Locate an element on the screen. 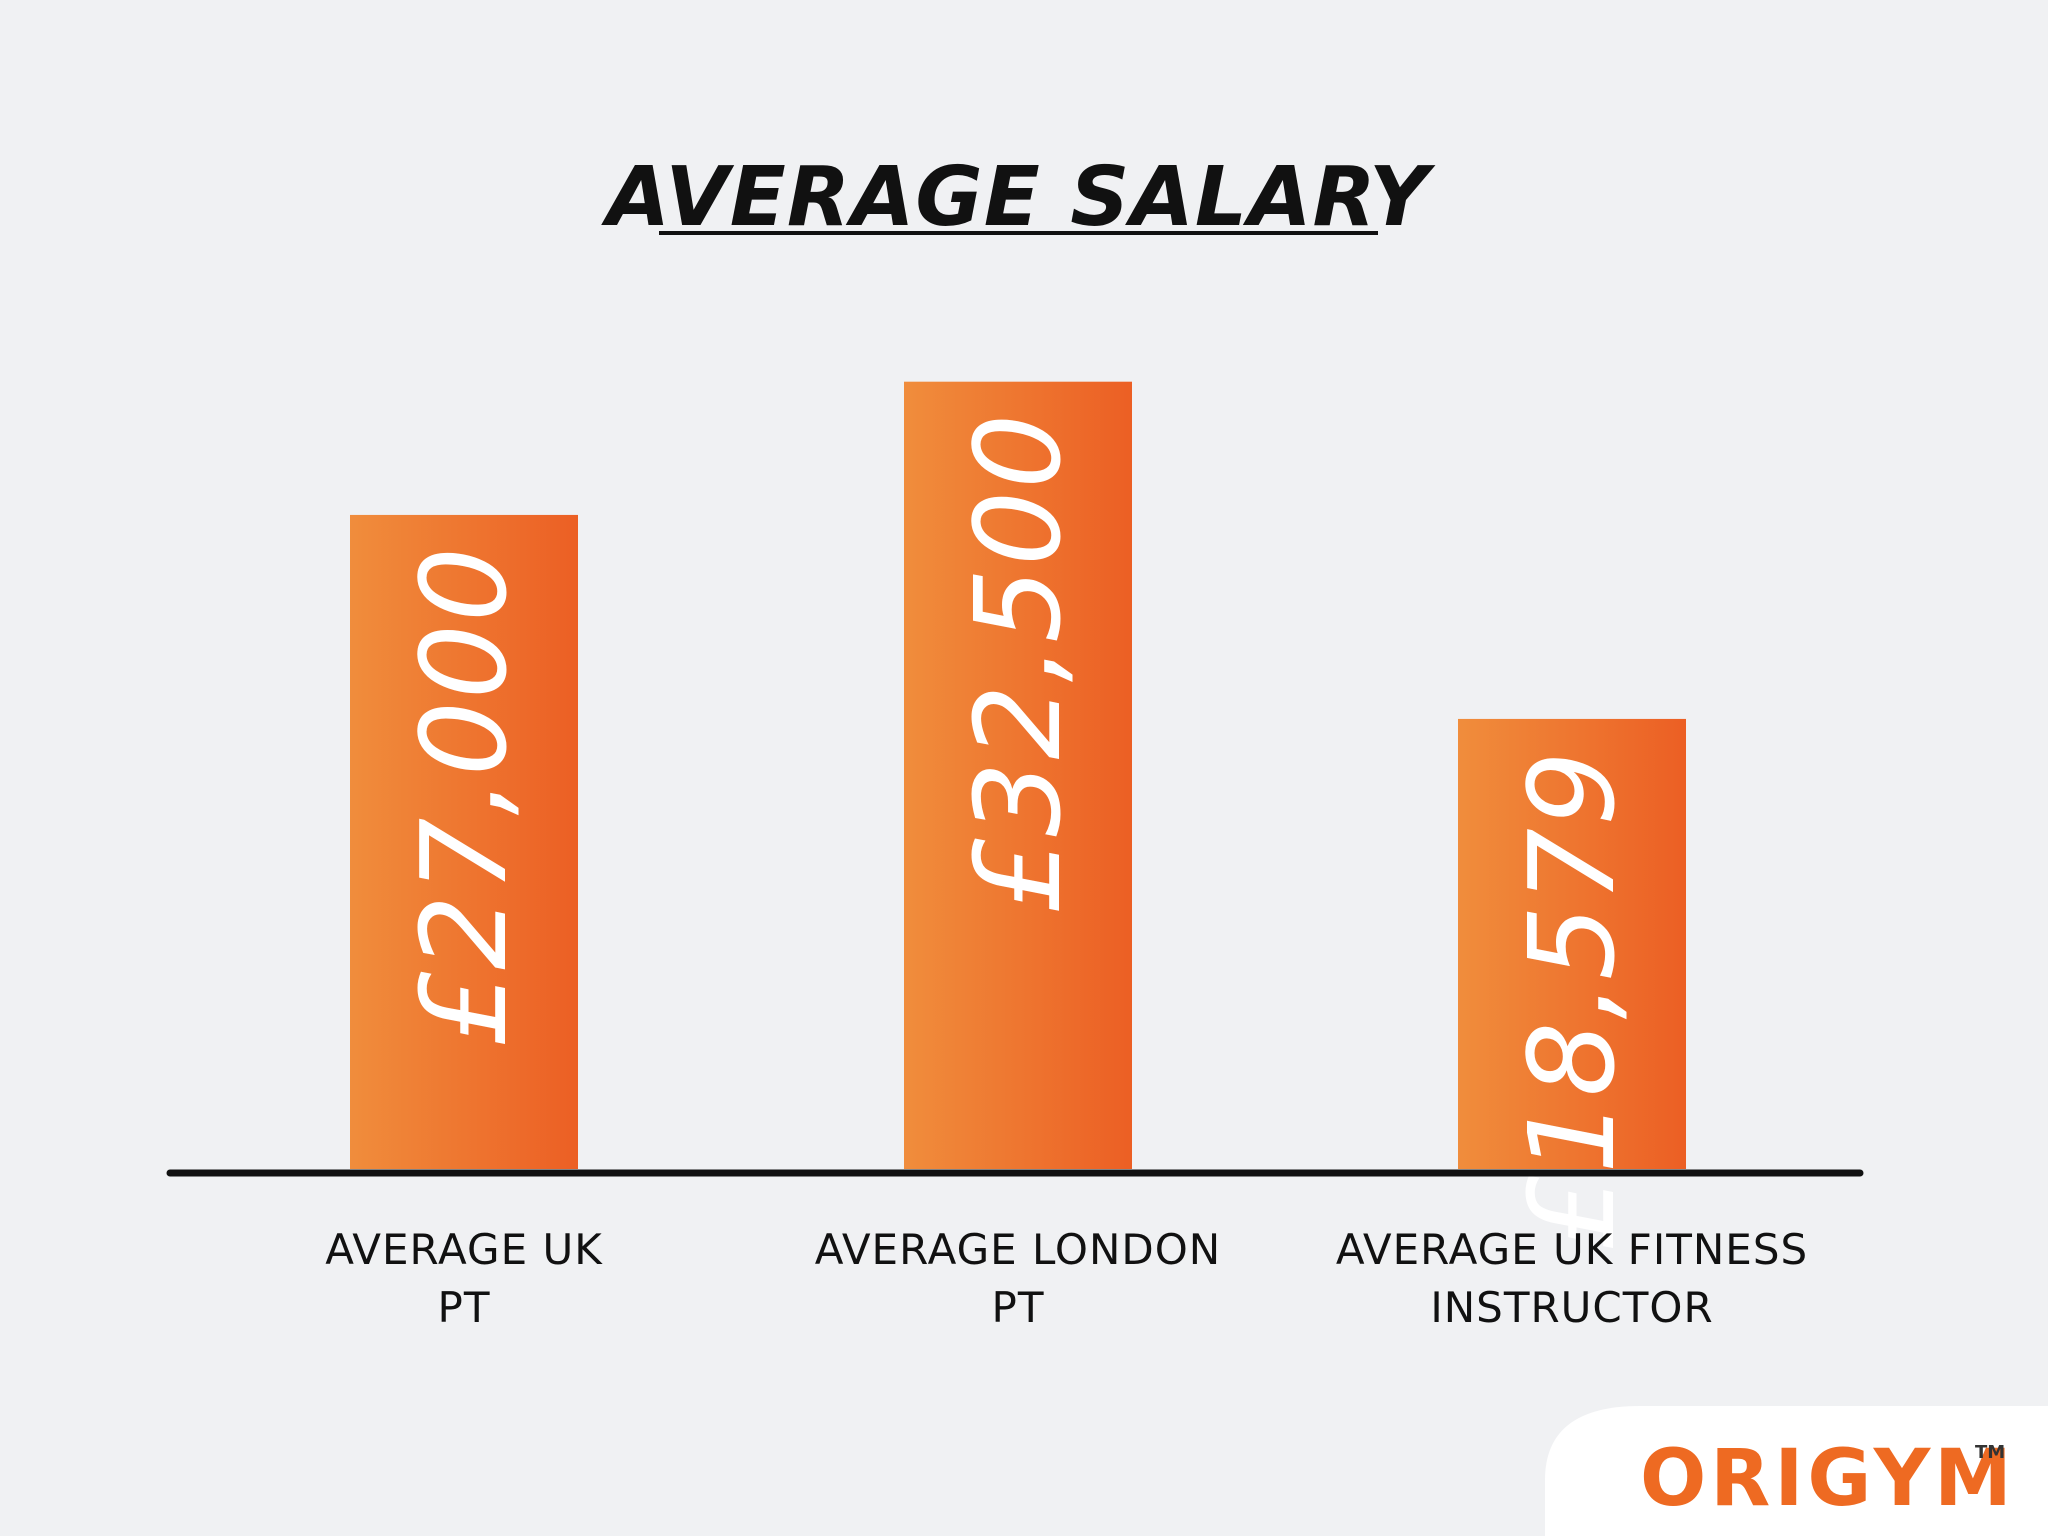  bar-value-label-3: £18,579 is located at coordinates (1572, 1000).